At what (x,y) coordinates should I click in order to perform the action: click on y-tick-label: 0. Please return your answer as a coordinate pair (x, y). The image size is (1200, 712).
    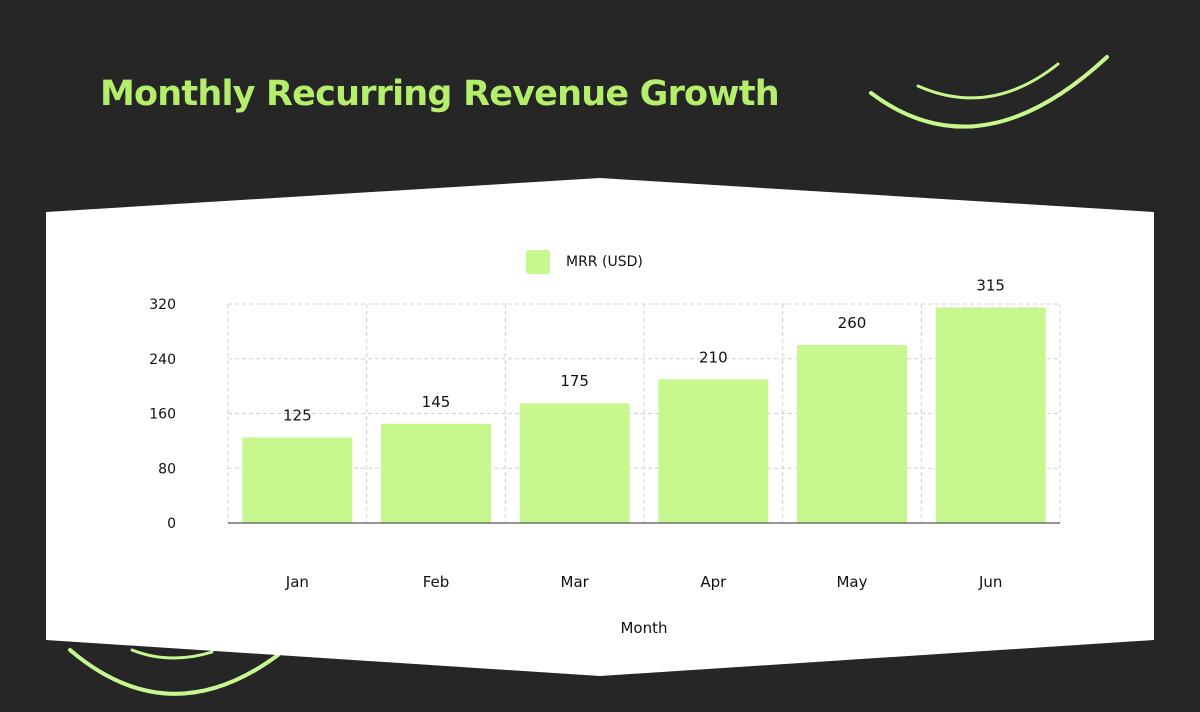
    Looking at the image, I should click on (171, 524).